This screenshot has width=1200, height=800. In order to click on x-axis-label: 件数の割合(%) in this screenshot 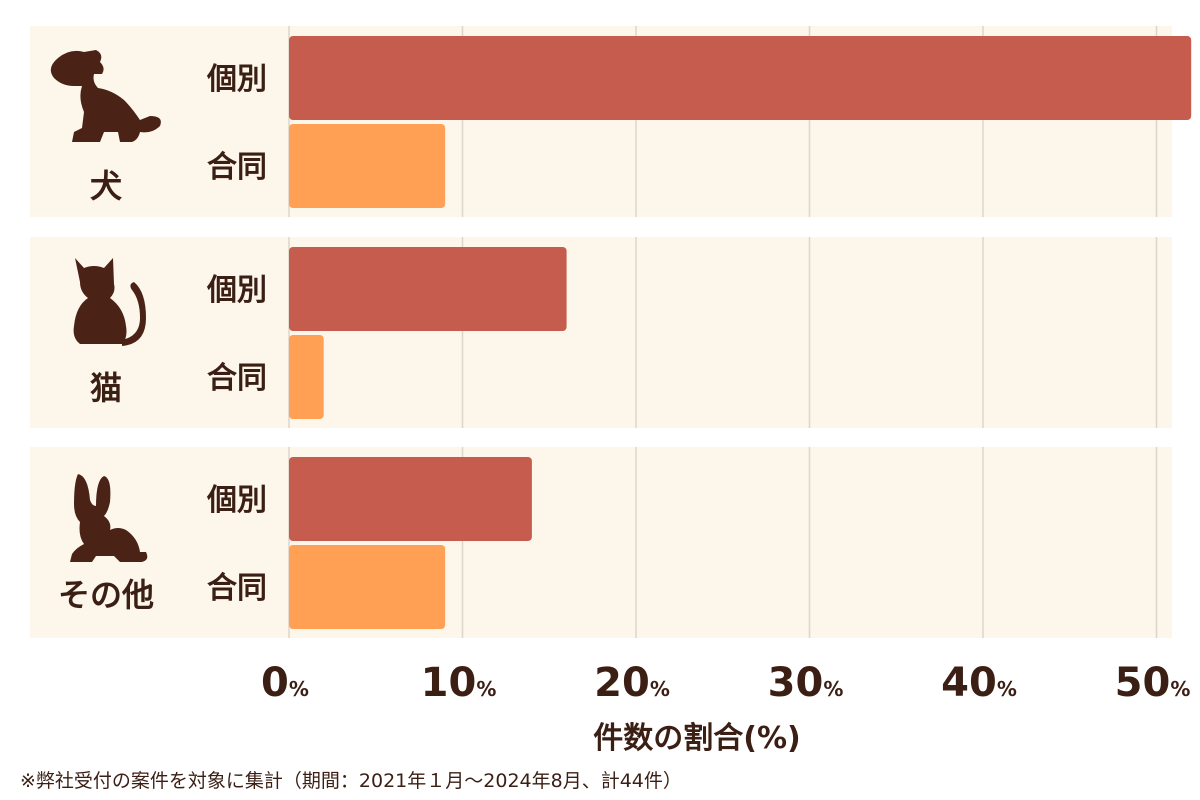, I will do `click(696, 738)`.